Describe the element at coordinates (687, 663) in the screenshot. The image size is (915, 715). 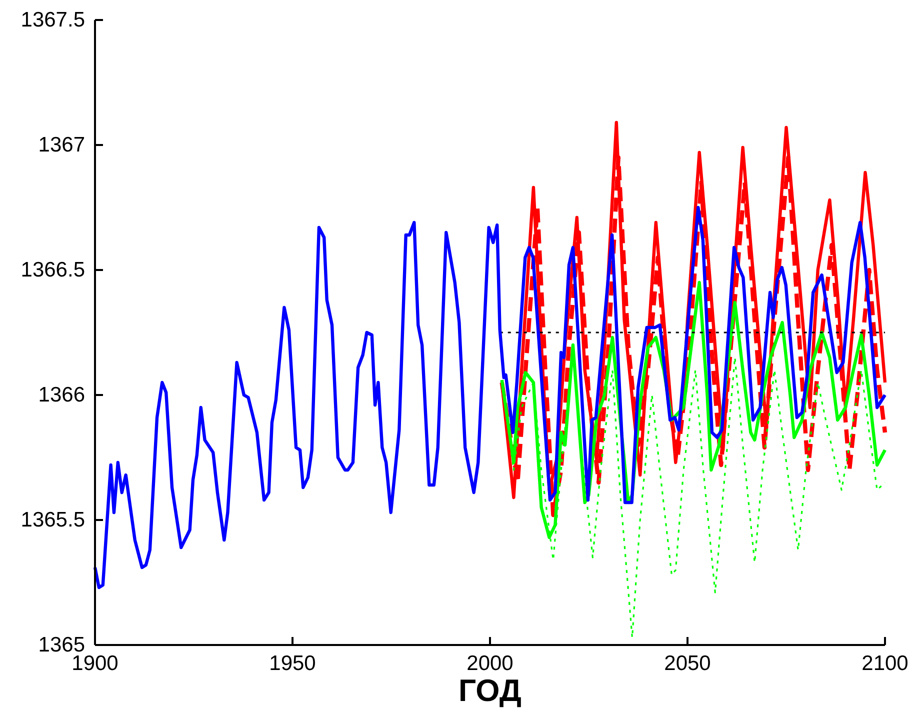
I see `x-tick-label: 2050` at that location.